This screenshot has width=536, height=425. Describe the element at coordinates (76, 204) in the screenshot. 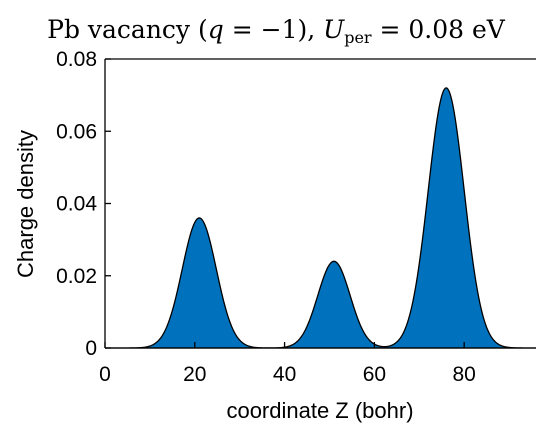

I see `y-tick-label: 0.04` at that location.